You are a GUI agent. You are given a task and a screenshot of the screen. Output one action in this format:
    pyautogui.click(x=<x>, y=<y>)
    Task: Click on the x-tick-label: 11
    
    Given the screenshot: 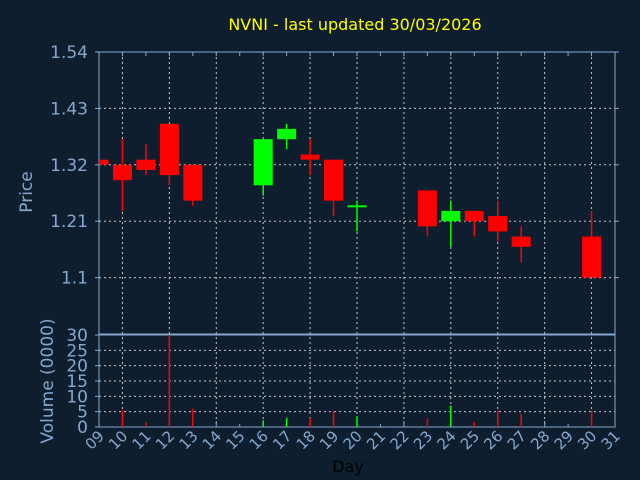 What is the action you would take?
    pyautogui.click(x=142, y=440)
    